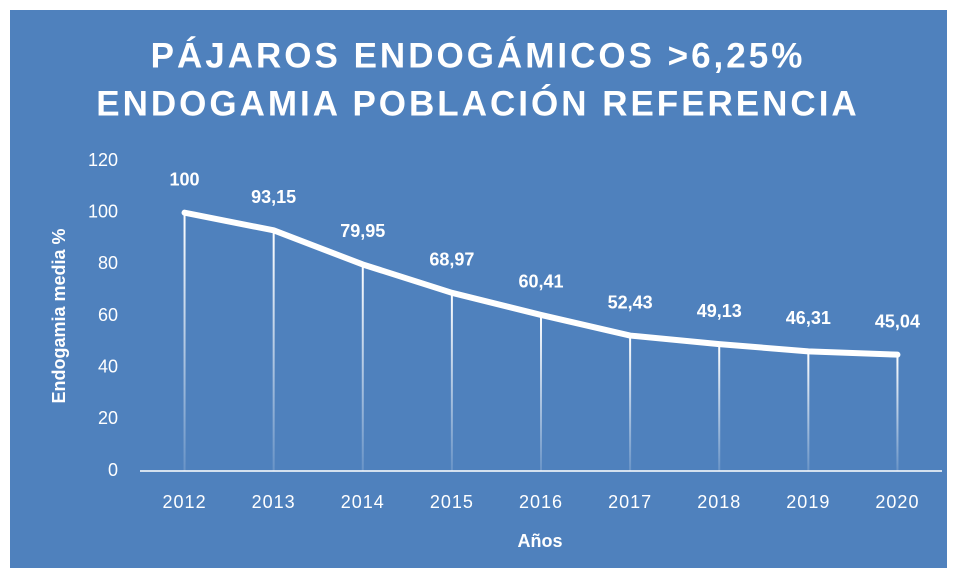 This screenshot has height=578, width=957. What do you see at coordinates (541, 502) in the screenshot?
I see `x-tick-label: 2016` at bounding box center [541, 502].